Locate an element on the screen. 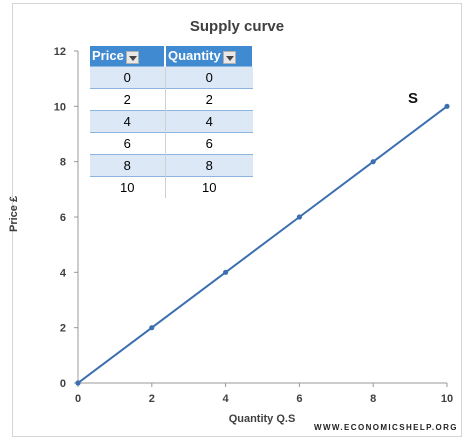 The image size is (474, 447). table-row: 8 8 is located at coordinates (171, 165).